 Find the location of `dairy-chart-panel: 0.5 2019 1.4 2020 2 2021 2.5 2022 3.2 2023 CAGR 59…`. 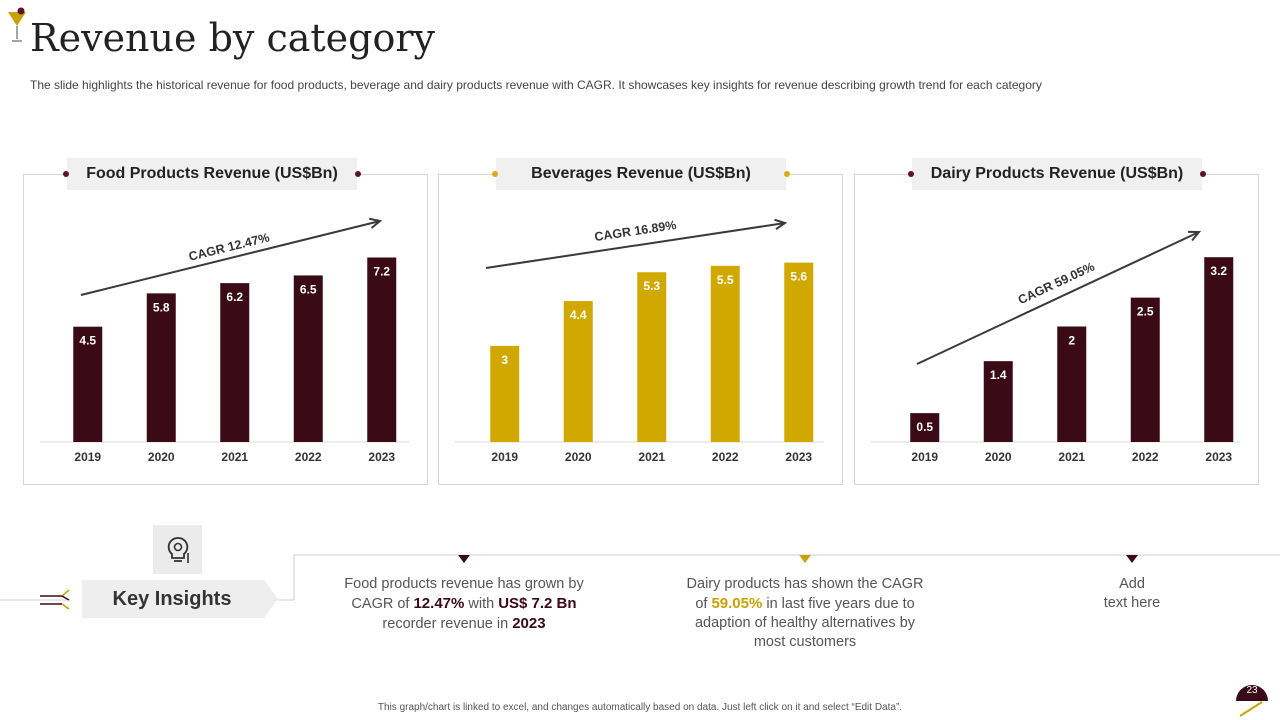

dairy-chart-panel: 0.5 2019 1.4 2020 2 2021 2.5 2022 3.2 2023 CAGR 59… is located at coordinates (1056, 329).